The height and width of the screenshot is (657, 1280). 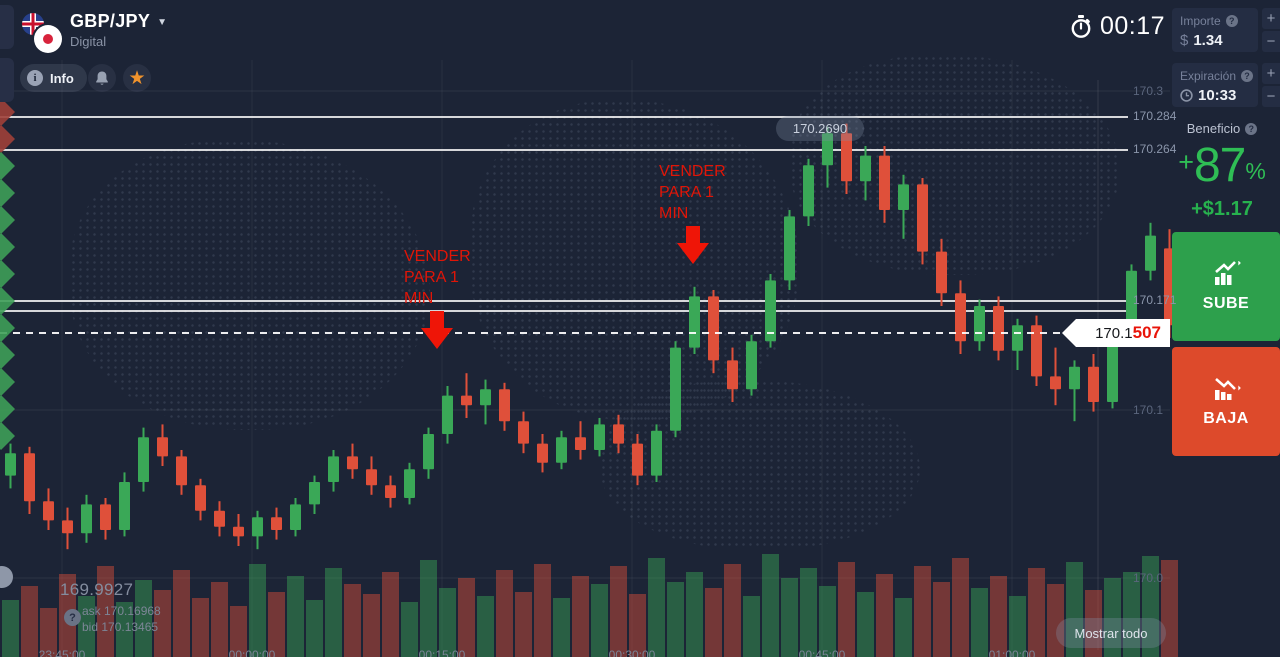 I want to click on expiration-increase-button: +, so click(x=1271, y=73).